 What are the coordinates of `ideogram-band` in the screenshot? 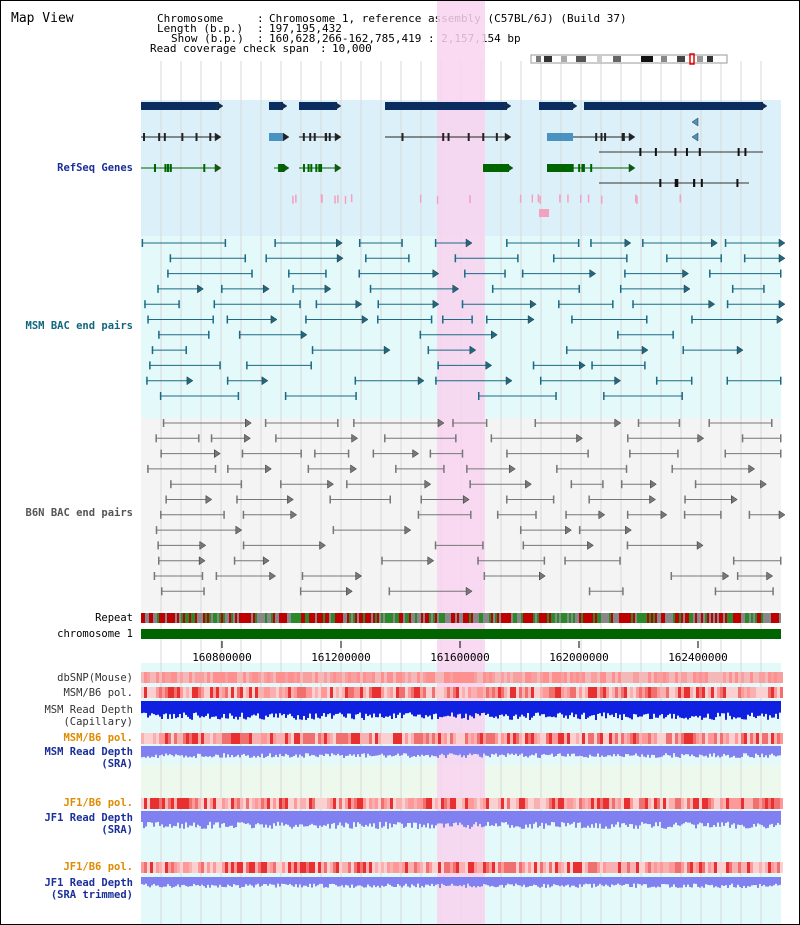 It's located at (681, 59).